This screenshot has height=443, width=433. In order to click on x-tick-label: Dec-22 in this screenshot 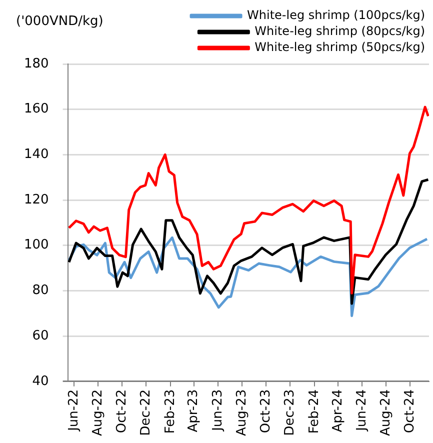, I will do `click(146, 412)`.